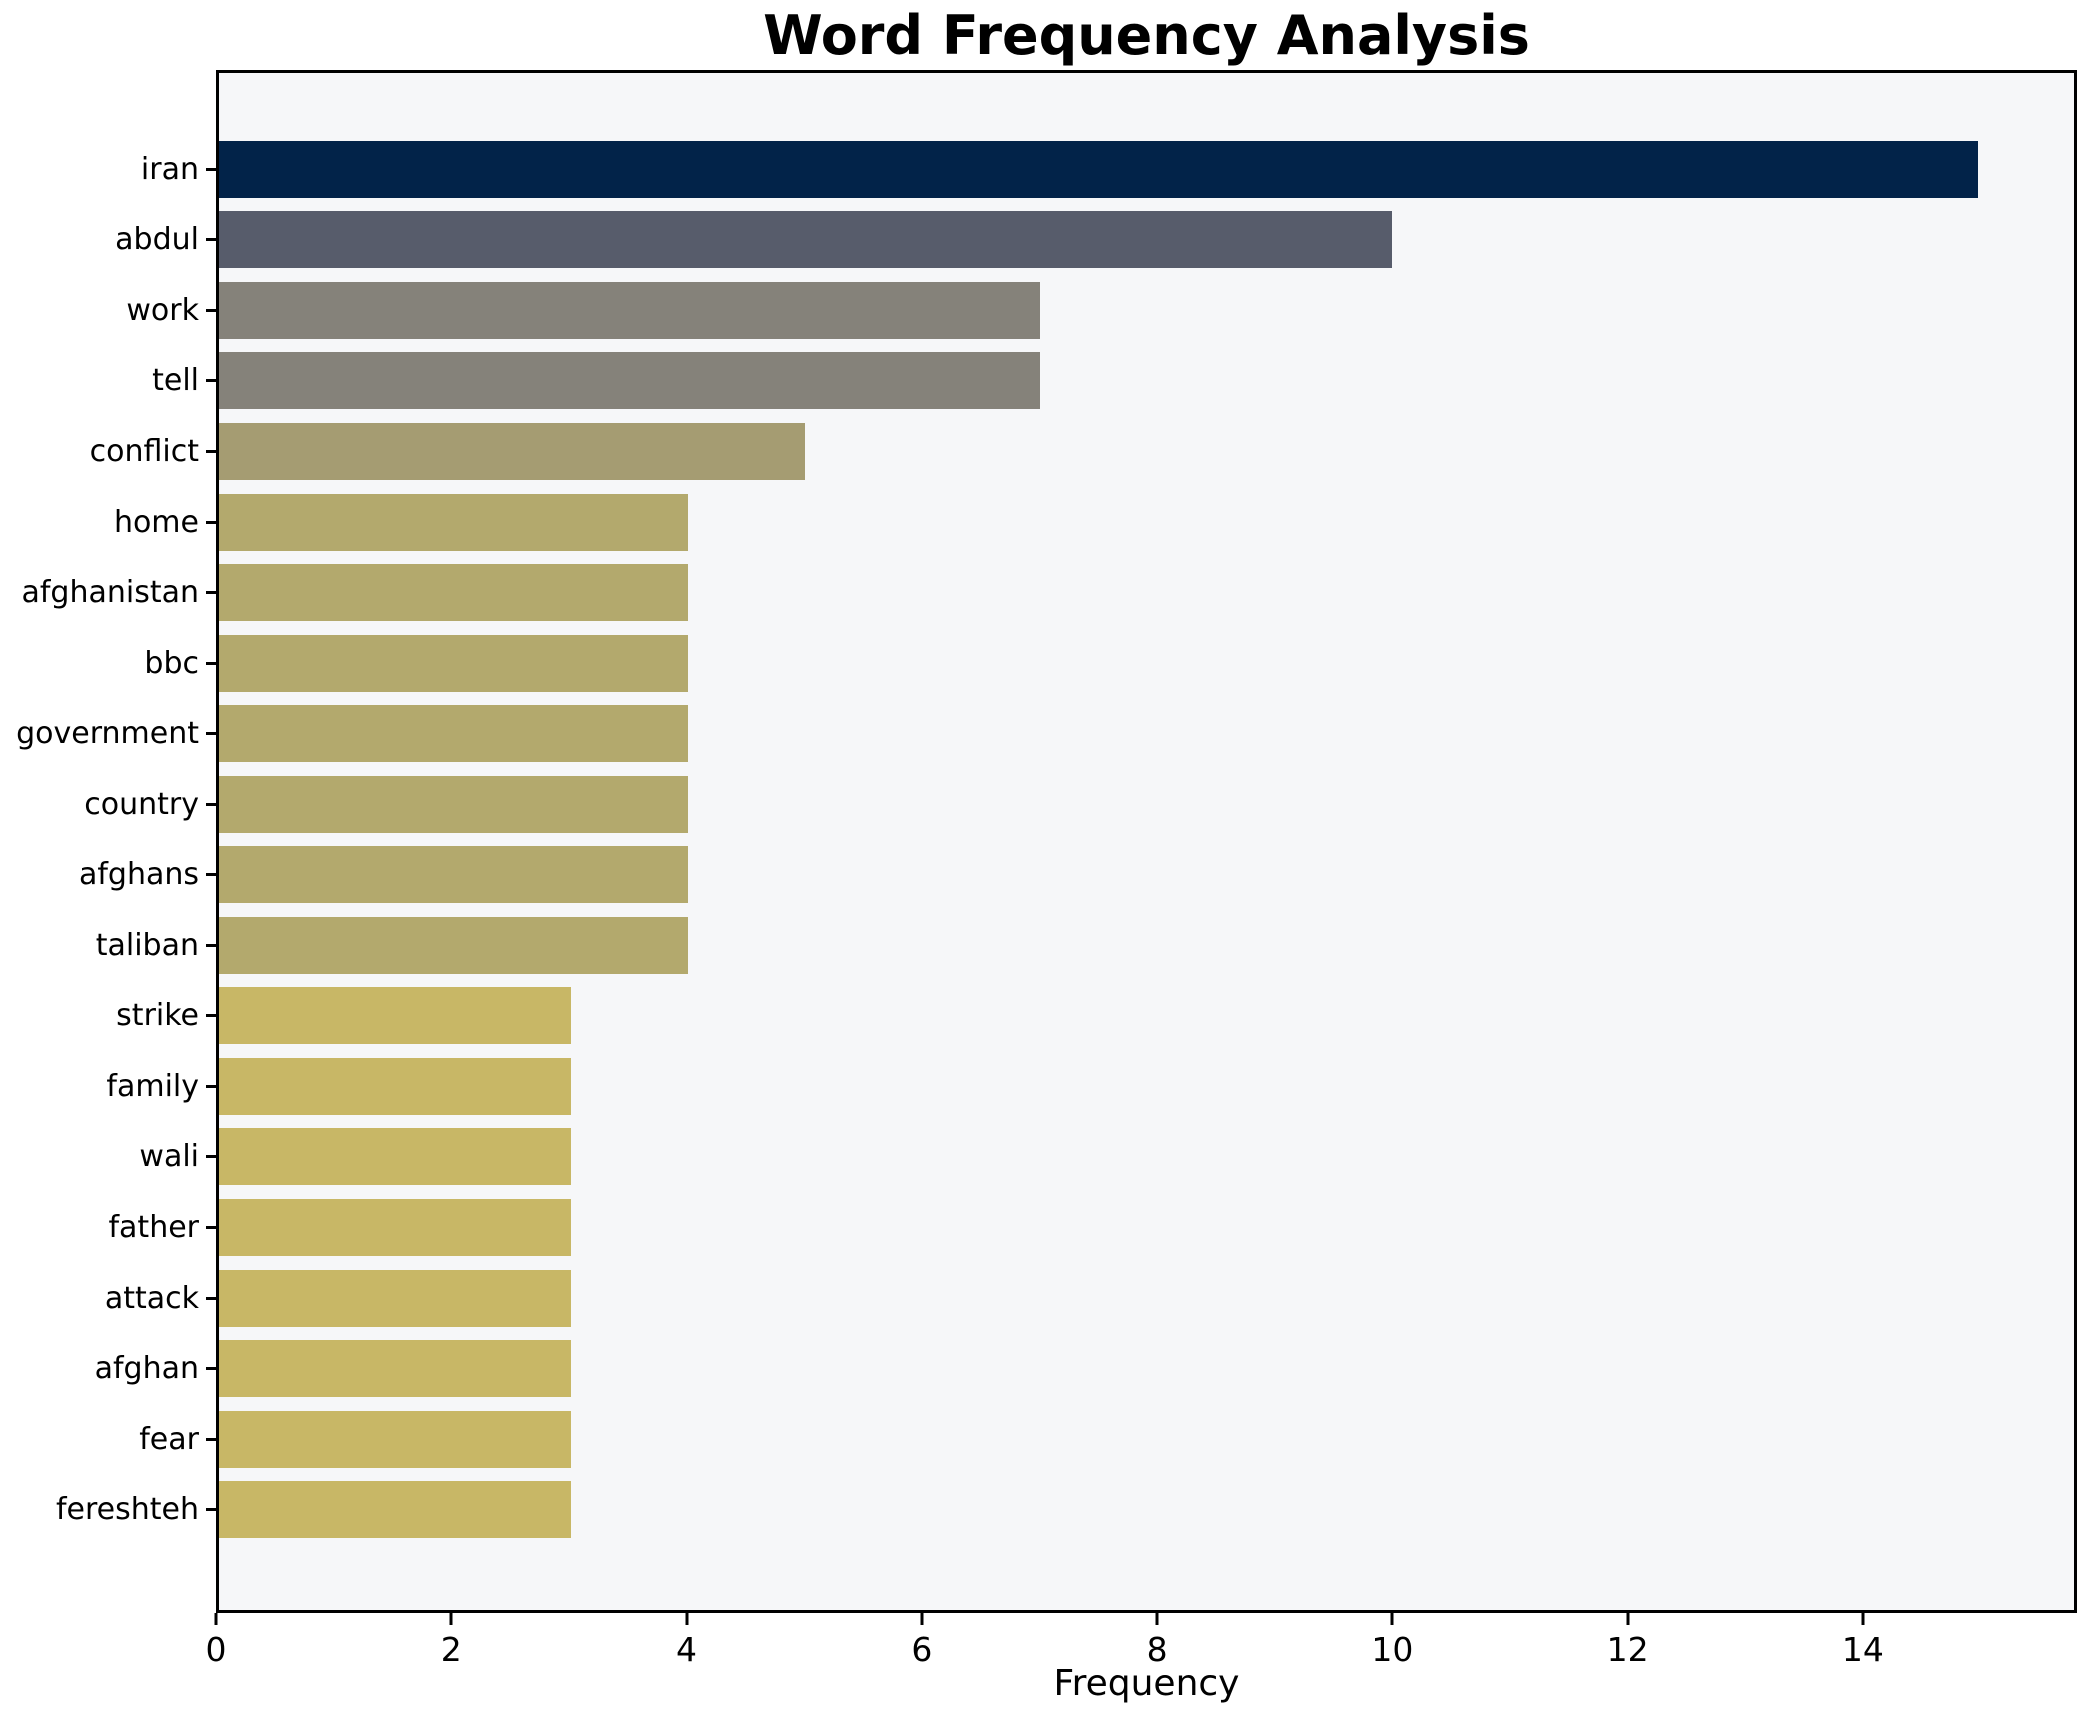 This screenshot has height=1722, width=2095. I want to click on y-tick-row: abdul, so click(108, 240).